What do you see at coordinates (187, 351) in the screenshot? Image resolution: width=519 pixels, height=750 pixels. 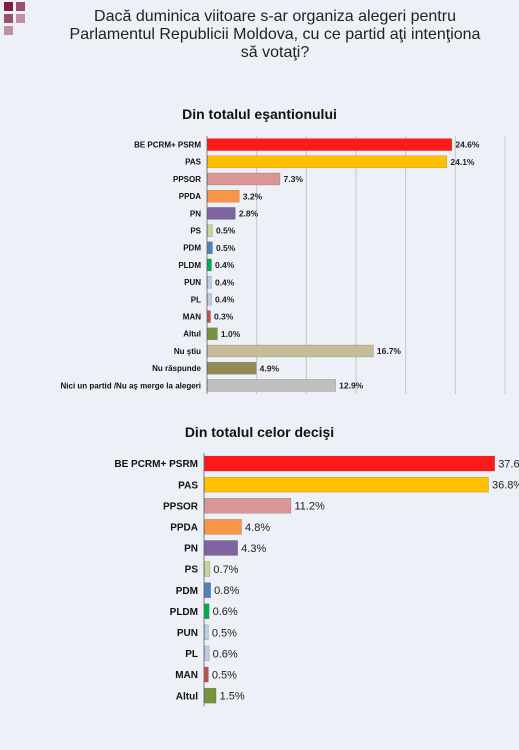 I see `category-label: Nu ştiu` at bounding box center [187, 351].